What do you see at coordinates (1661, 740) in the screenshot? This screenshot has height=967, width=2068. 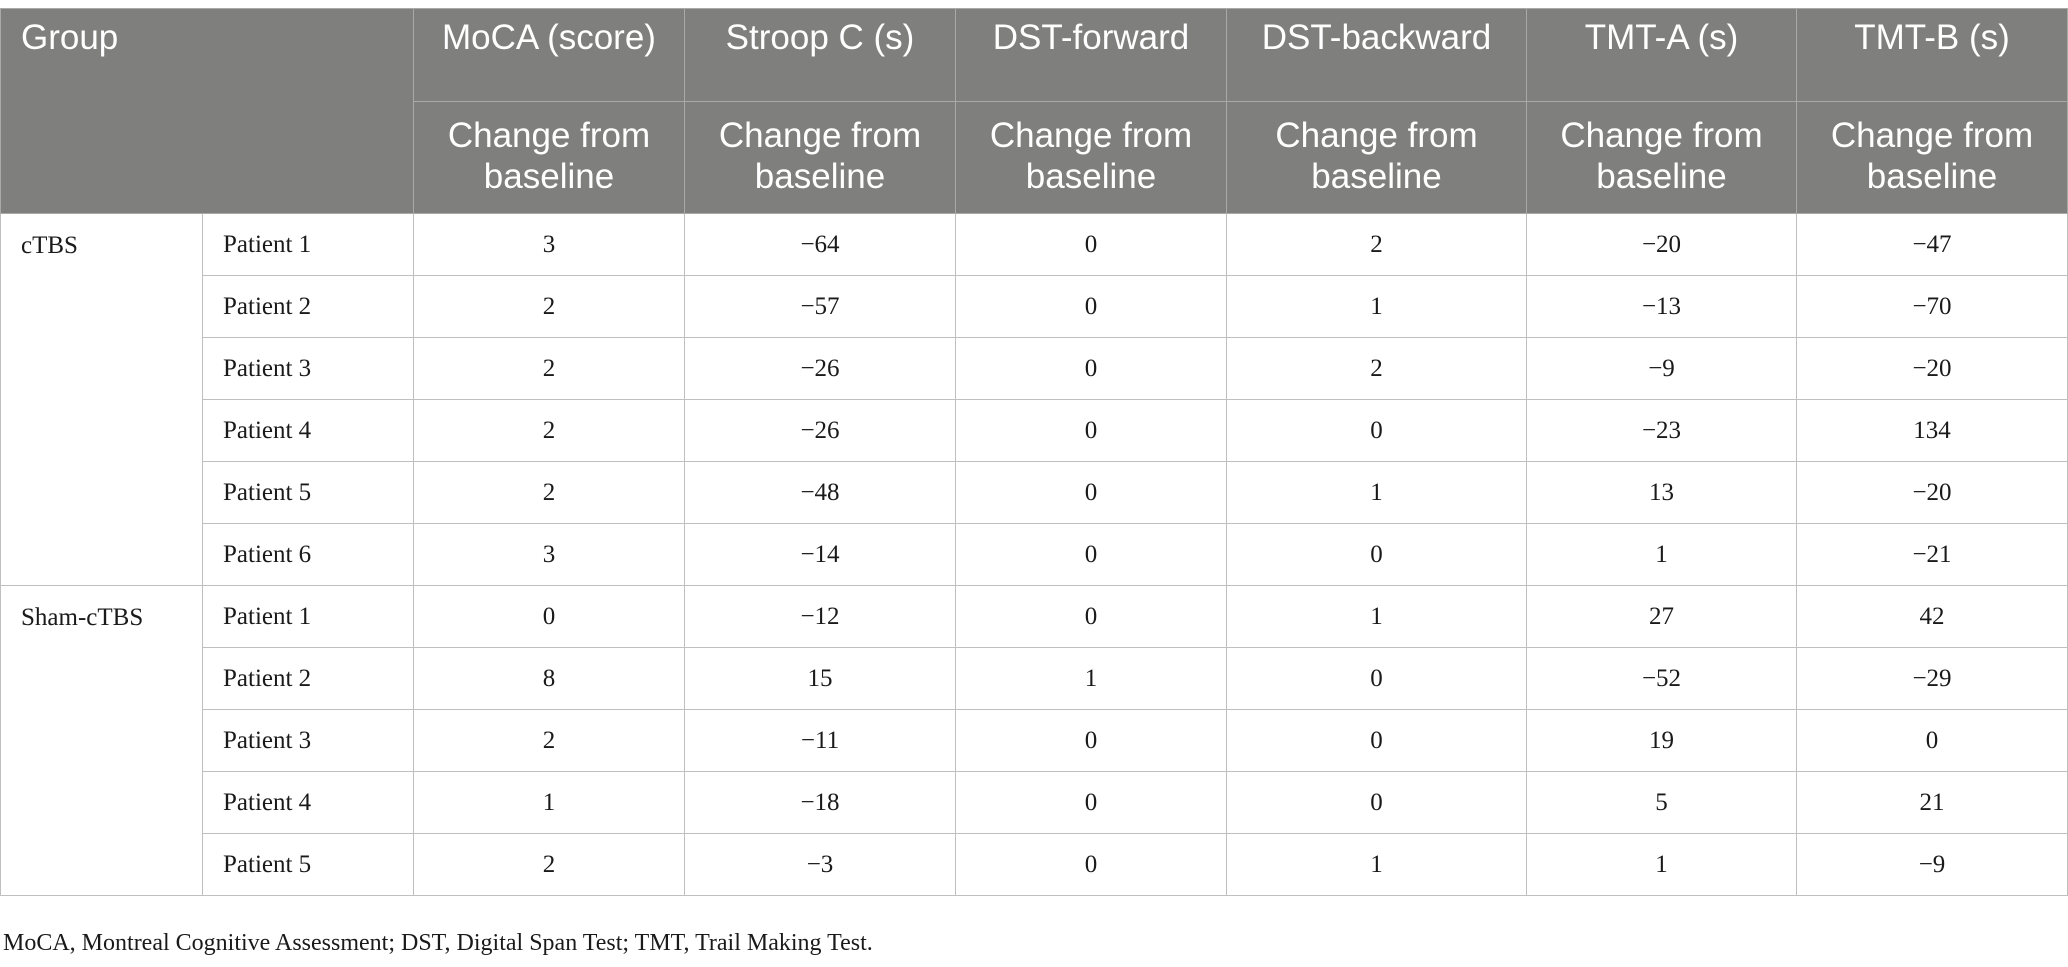 I see `value-cell: 19` at bounding box center [1661, 740].